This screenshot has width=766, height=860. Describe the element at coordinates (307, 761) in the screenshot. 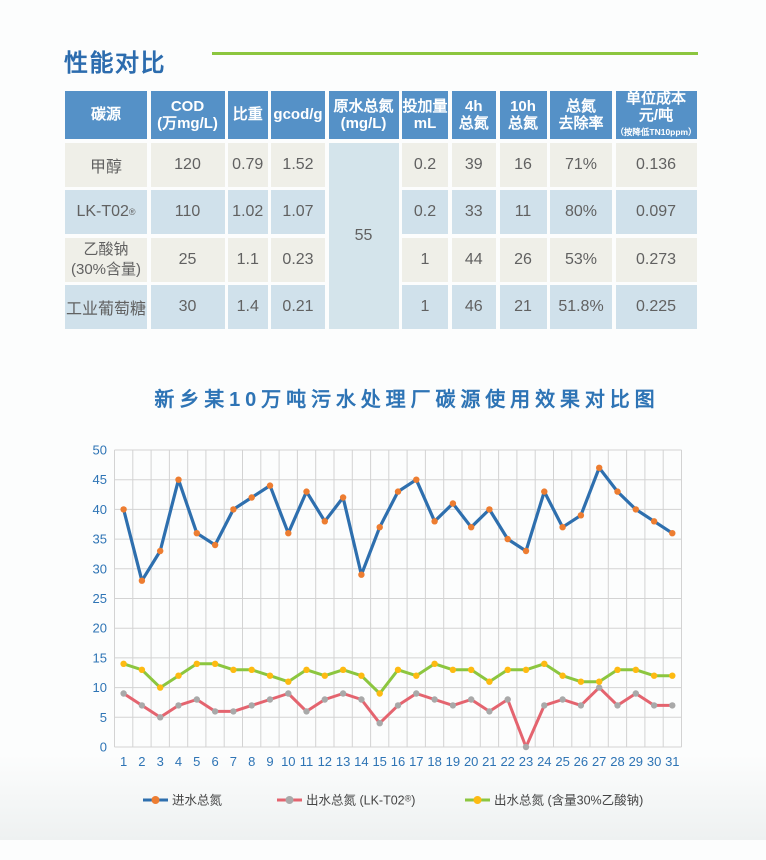

I see `svg-text: 11` at that location.